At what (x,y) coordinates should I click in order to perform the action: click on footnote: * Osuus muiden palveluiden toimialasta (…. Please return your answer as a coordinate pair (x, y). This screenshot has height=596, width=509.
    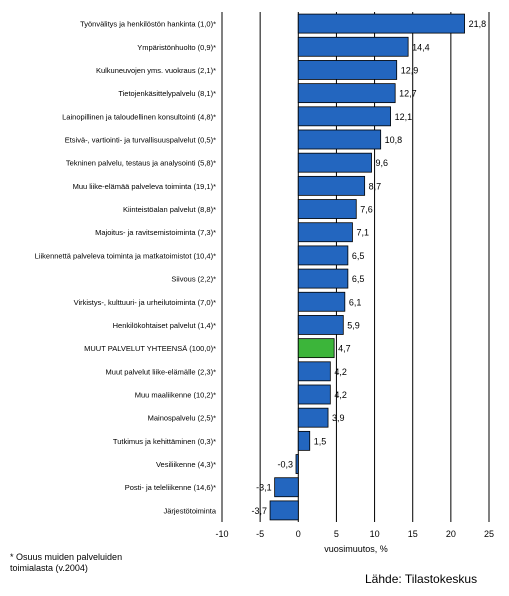
    Looking at the image, I should click on (66, 563).